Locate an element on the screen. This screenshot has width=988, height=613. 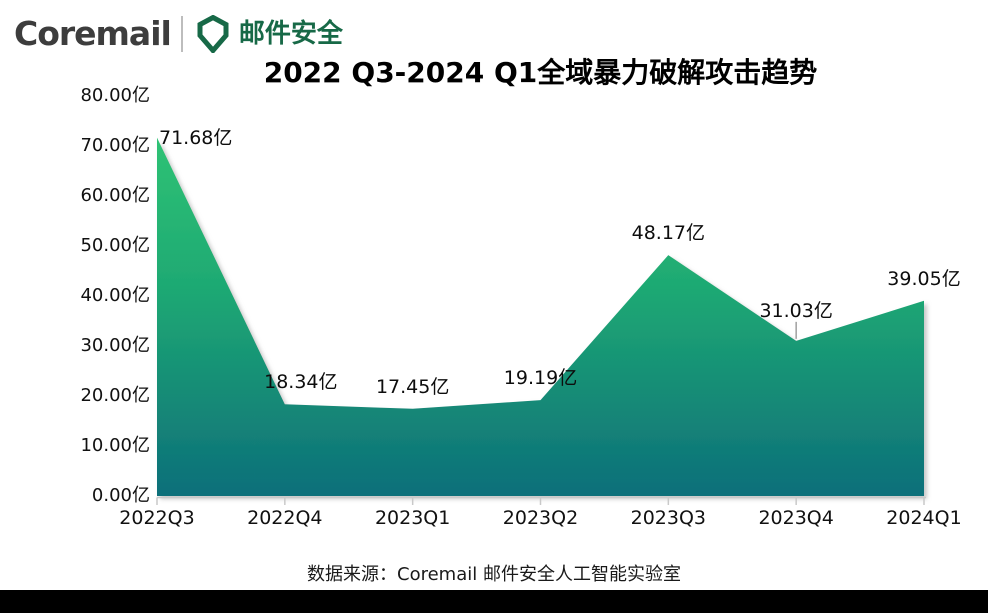
y-tick-label: 0.00亿 is located at coordinates (120, 495).